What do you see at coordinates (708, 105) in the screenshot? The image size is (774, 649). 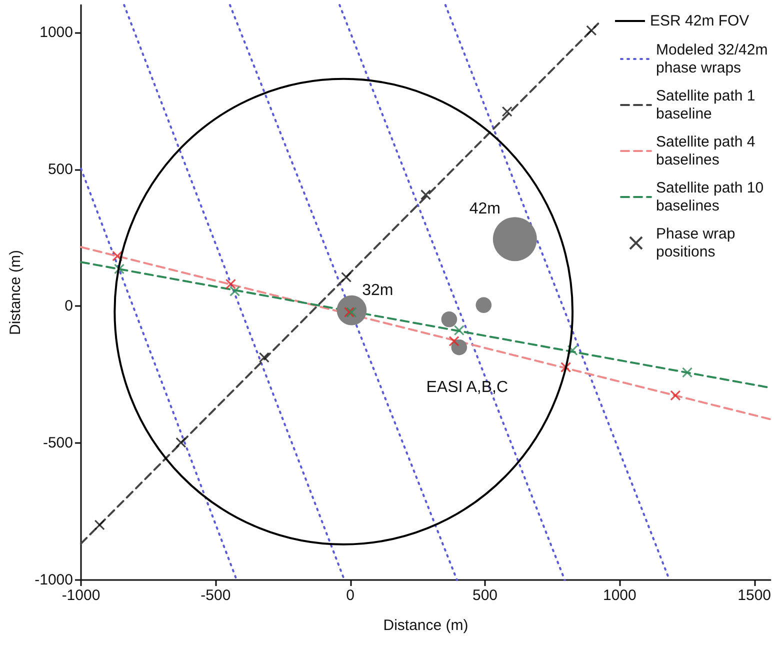 I see `legend-label: Satellite path 1 baseline` at bounding box center [708, 105].